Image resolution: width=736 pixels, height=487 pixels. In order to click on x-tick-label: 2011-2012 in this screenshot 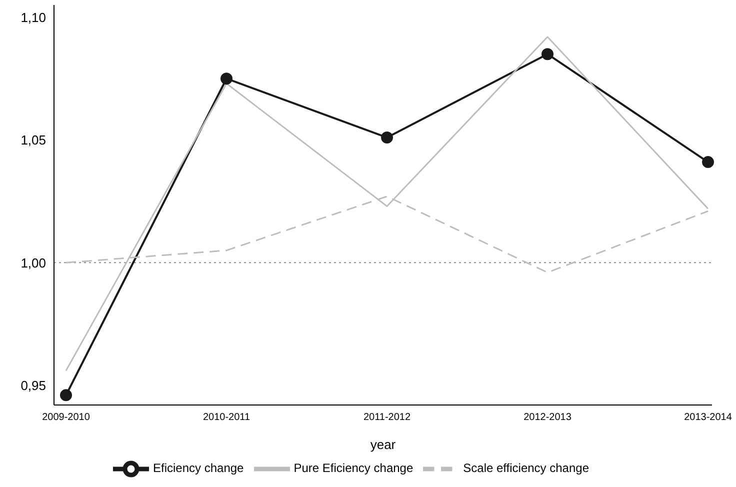, I will do `click(387, 418)`.